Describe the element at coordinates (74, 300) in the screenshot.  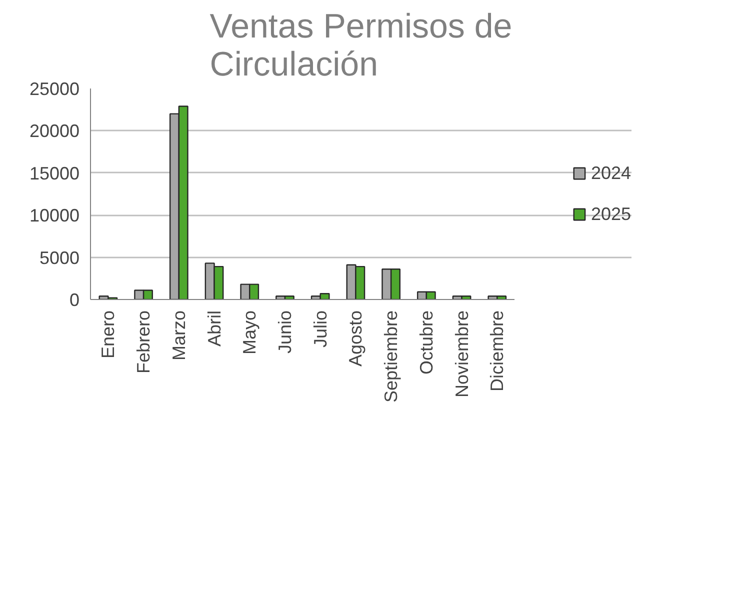
I see `y-tick-label: 0` at that location.